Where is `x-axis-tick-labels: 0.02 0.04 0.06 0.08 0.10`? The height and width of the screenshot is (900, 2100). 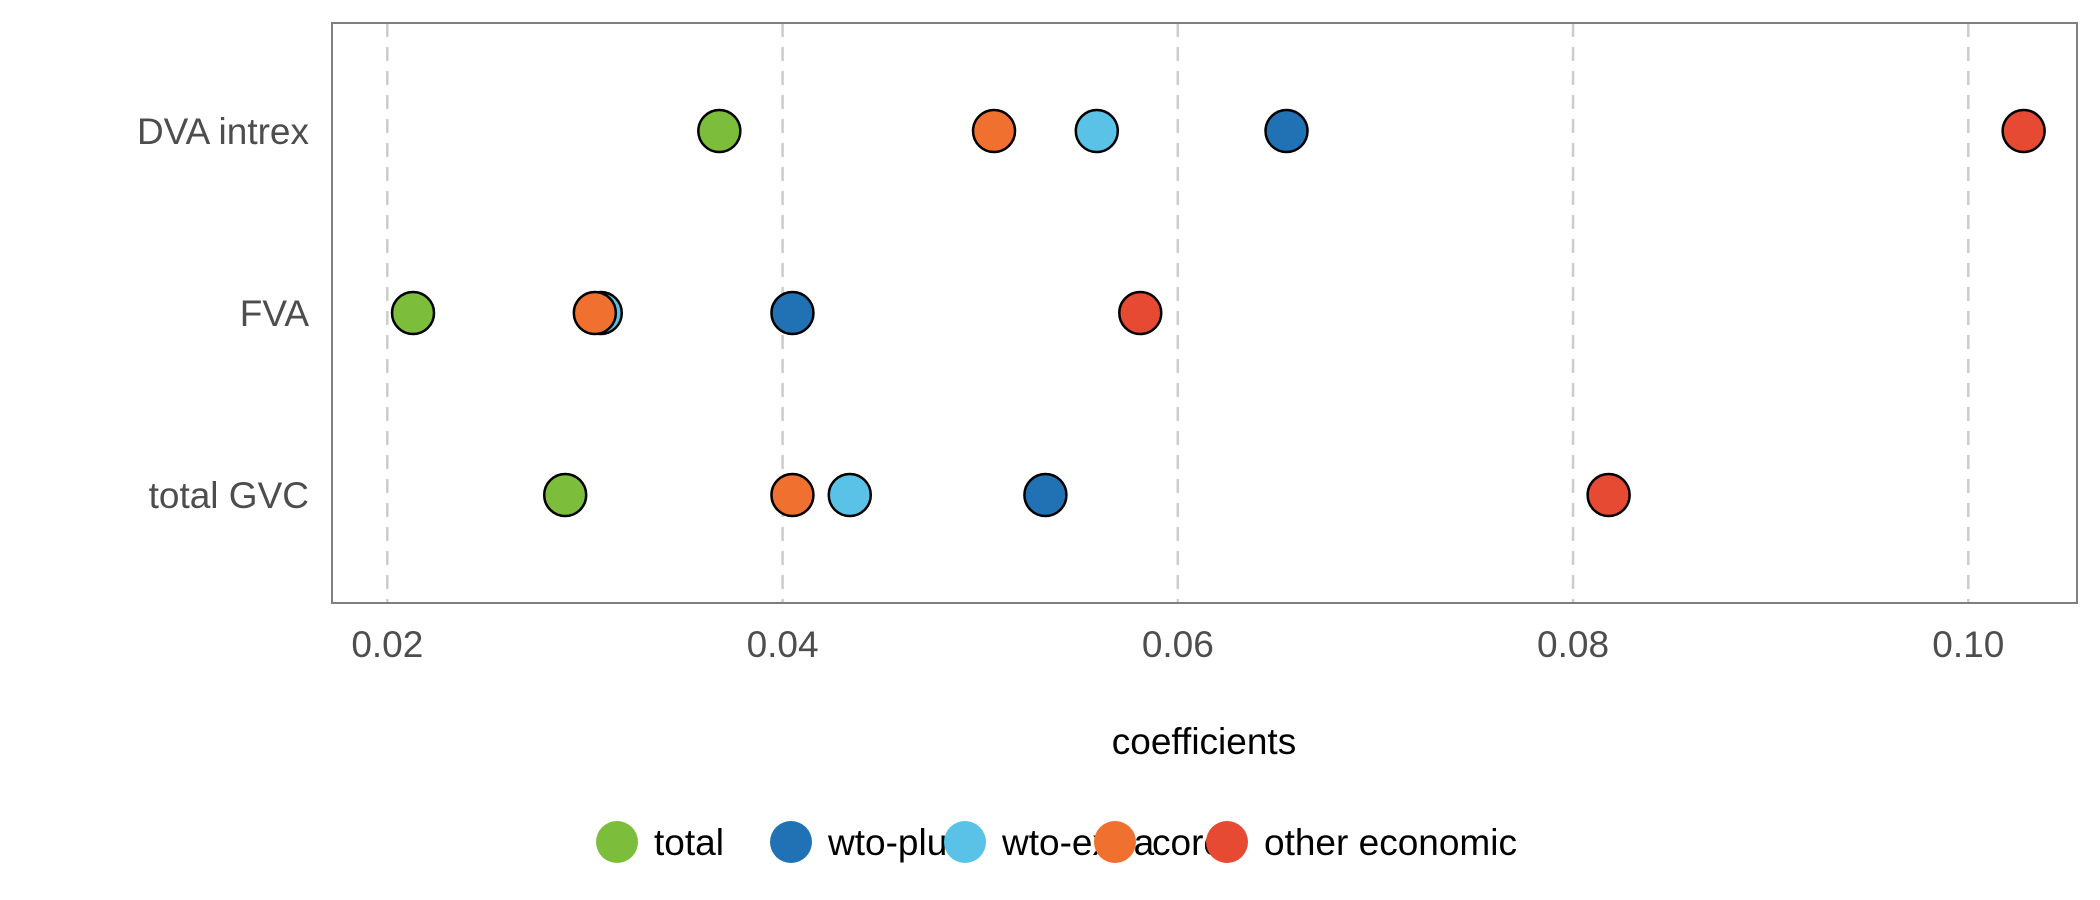 x-axis-tick-labels: 0.02 0.04 0.06 0.08 0.10 is located at coordinates (1177, 644).